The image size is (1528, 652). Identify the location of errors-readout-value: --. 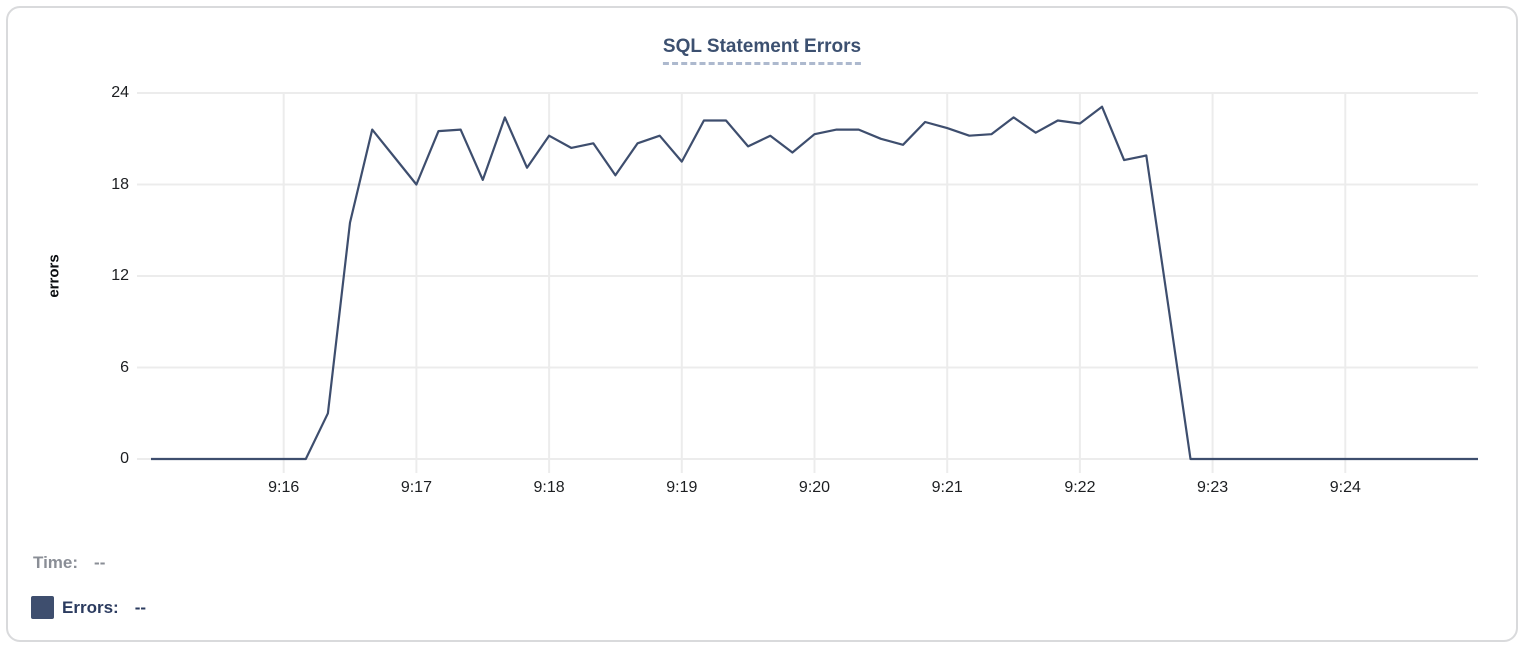
(140, 607).